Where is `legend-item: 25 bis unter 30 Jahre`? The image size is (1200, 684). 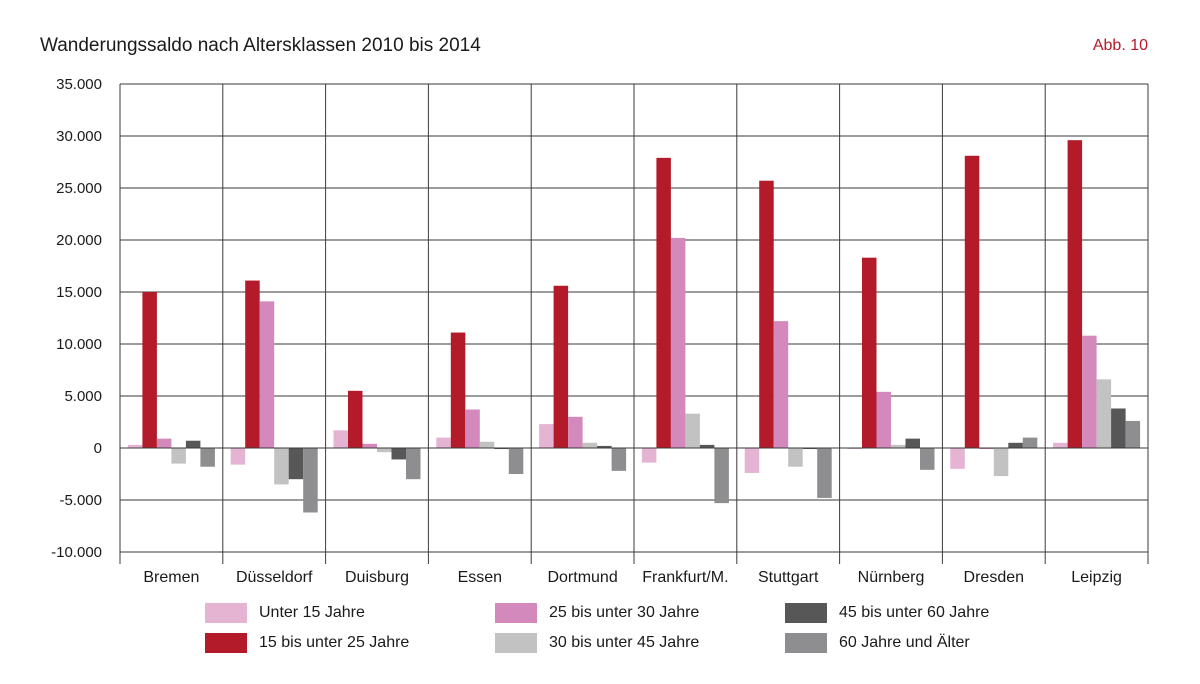
legend-item: 25 bis unter 30 Jahre is located at coordinates (597, 613).